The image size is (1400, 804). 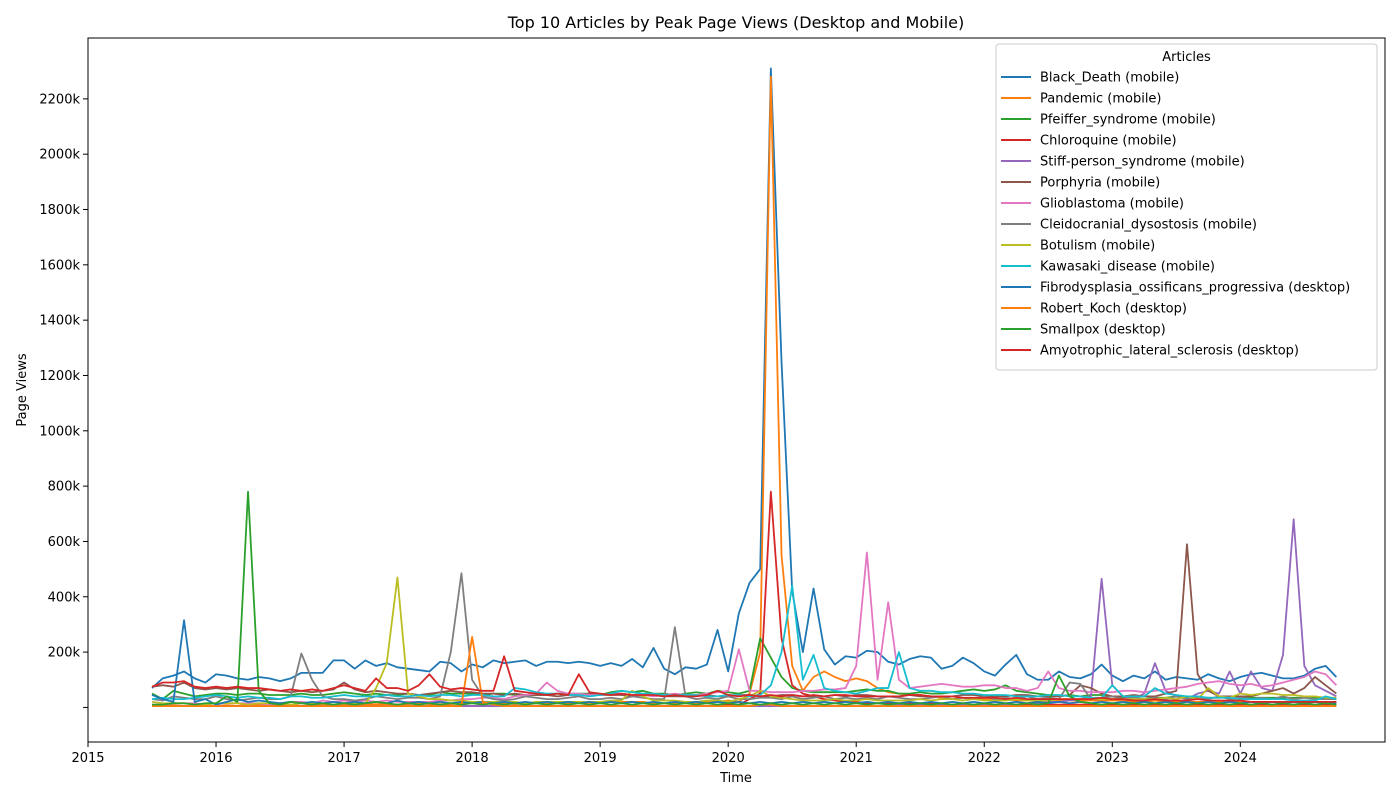 What do you see at coordinates (1240, 758) in the screenshot?
I see `x-tick-label: 2024` at bounding box center [1240, 758].